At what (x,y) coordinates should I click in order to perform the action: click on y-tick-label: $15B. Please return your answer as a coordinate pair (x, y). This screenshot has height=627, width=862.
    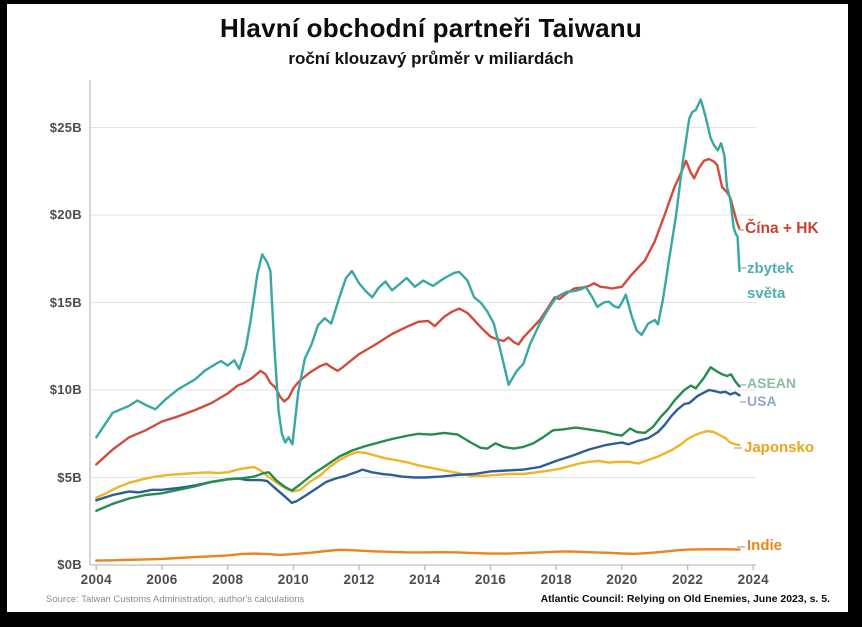
    Looking at the image, I should click on (65, 302).